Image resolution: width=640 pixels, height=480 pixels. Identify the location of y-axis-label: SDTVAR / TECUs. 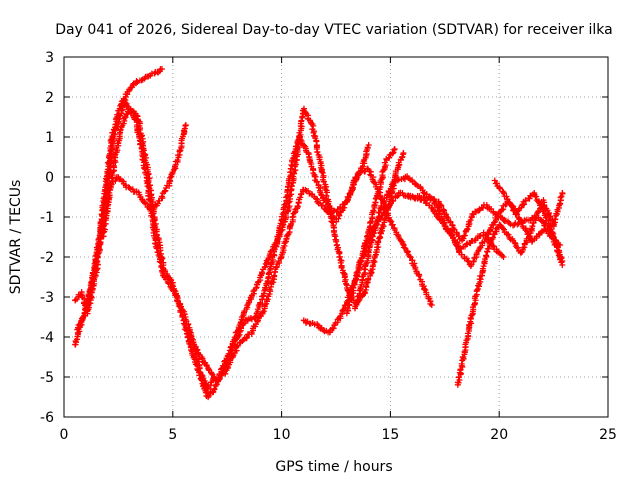
(16, 237).